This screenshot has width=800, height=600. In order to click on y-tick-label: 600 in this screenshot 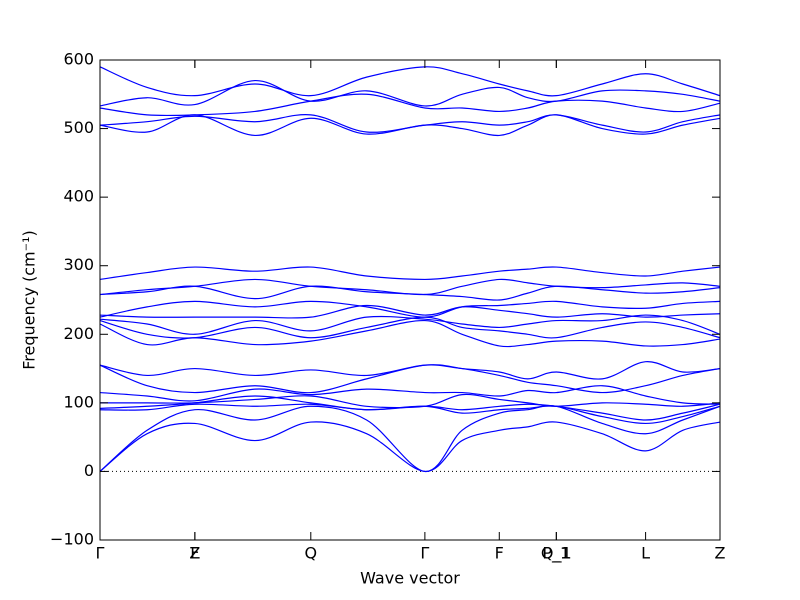, I will do `click(78, 59)`.